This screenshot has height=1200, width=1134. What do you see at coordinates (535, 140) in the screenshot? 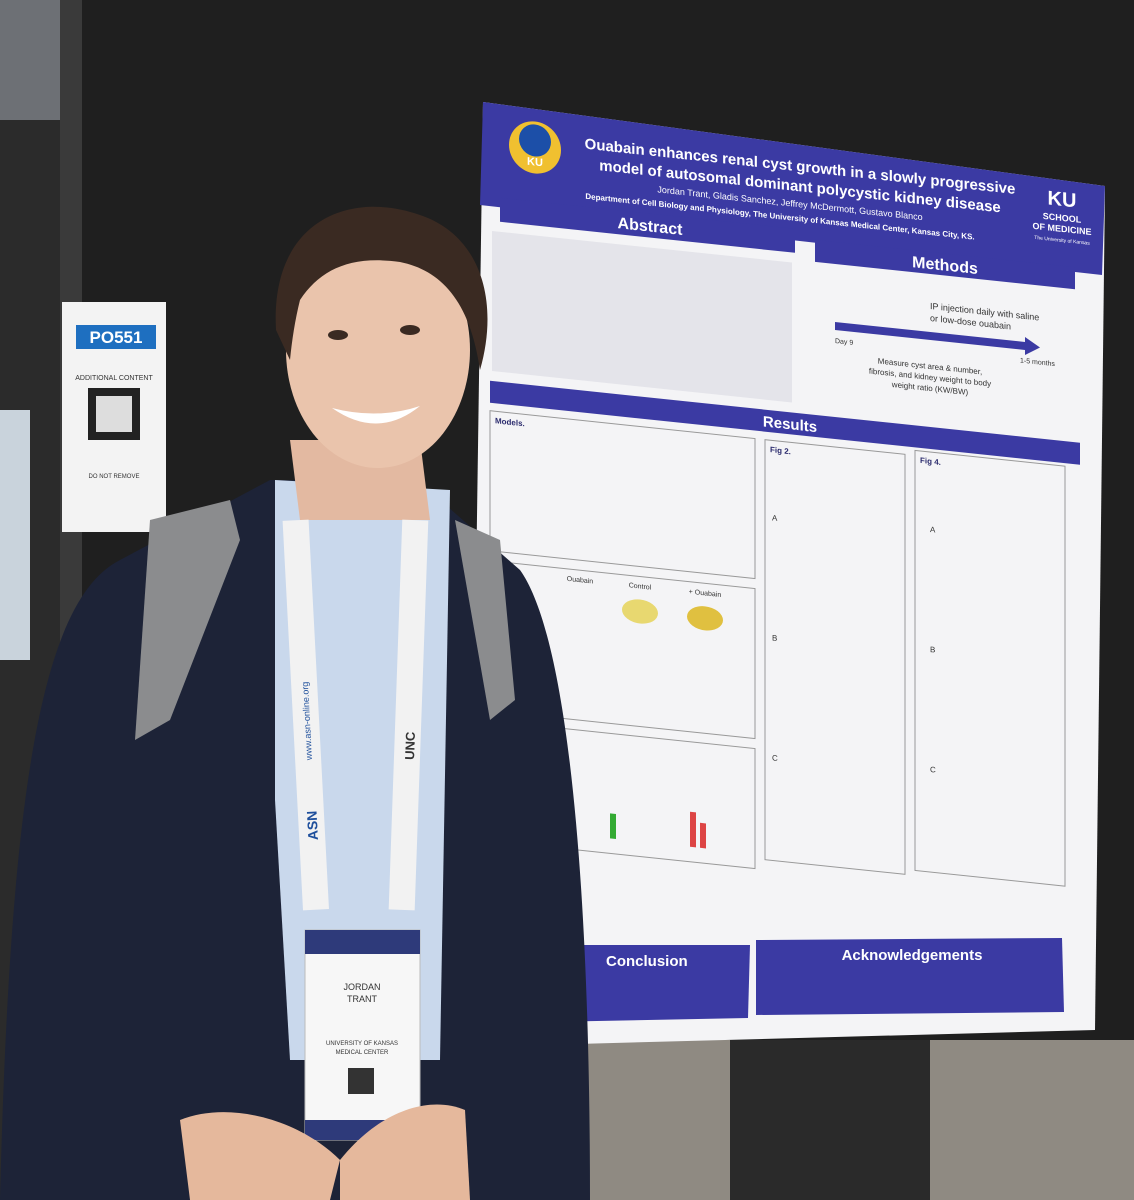
I see `mascot-head` at bounding box center [535, 140].